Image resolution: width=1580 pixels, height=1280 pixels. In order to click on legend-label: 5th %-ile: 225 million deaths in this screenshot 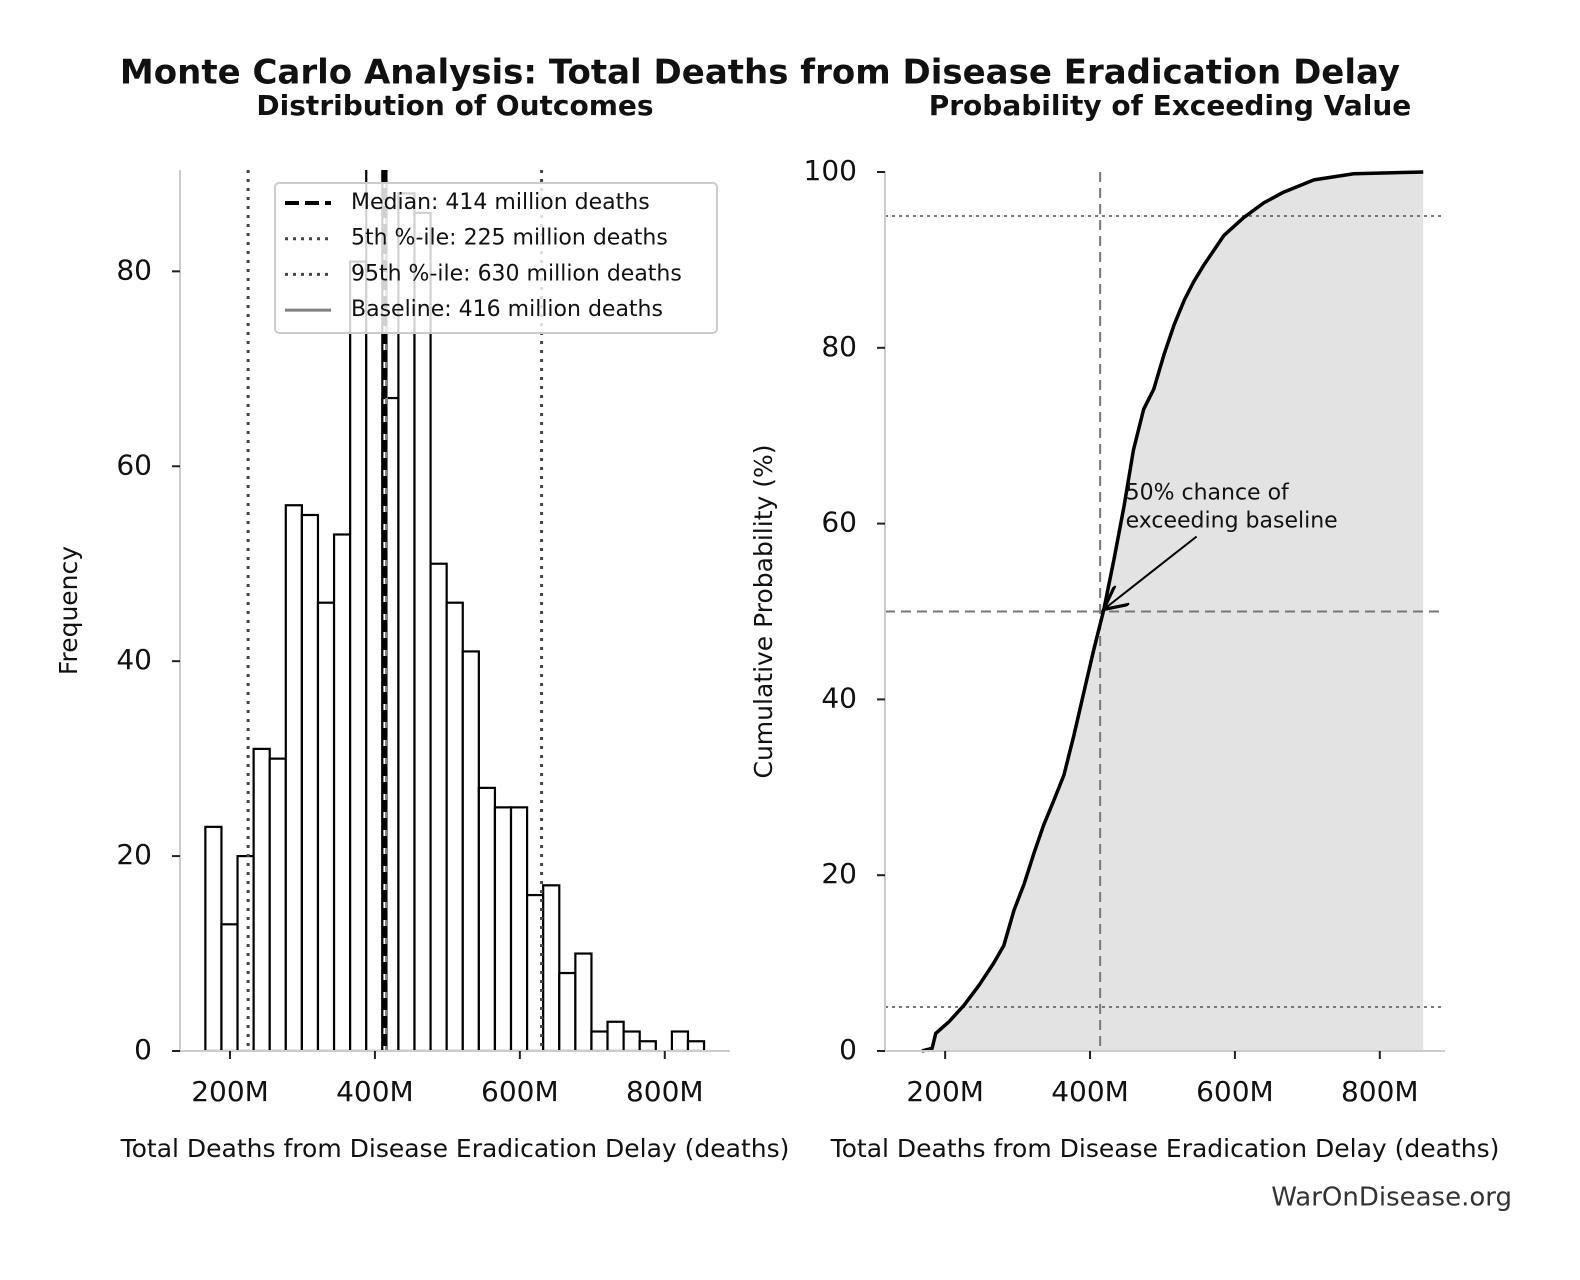, I will do `click(509, 238)`.